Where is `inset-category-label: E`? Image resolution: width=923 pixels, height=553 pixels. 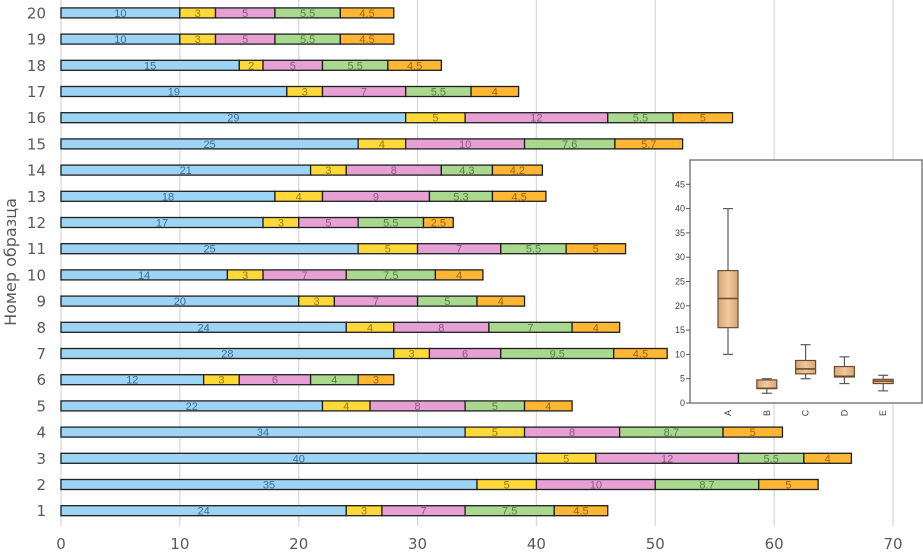 inset-category-label: E is located at coordinates (883, 413).